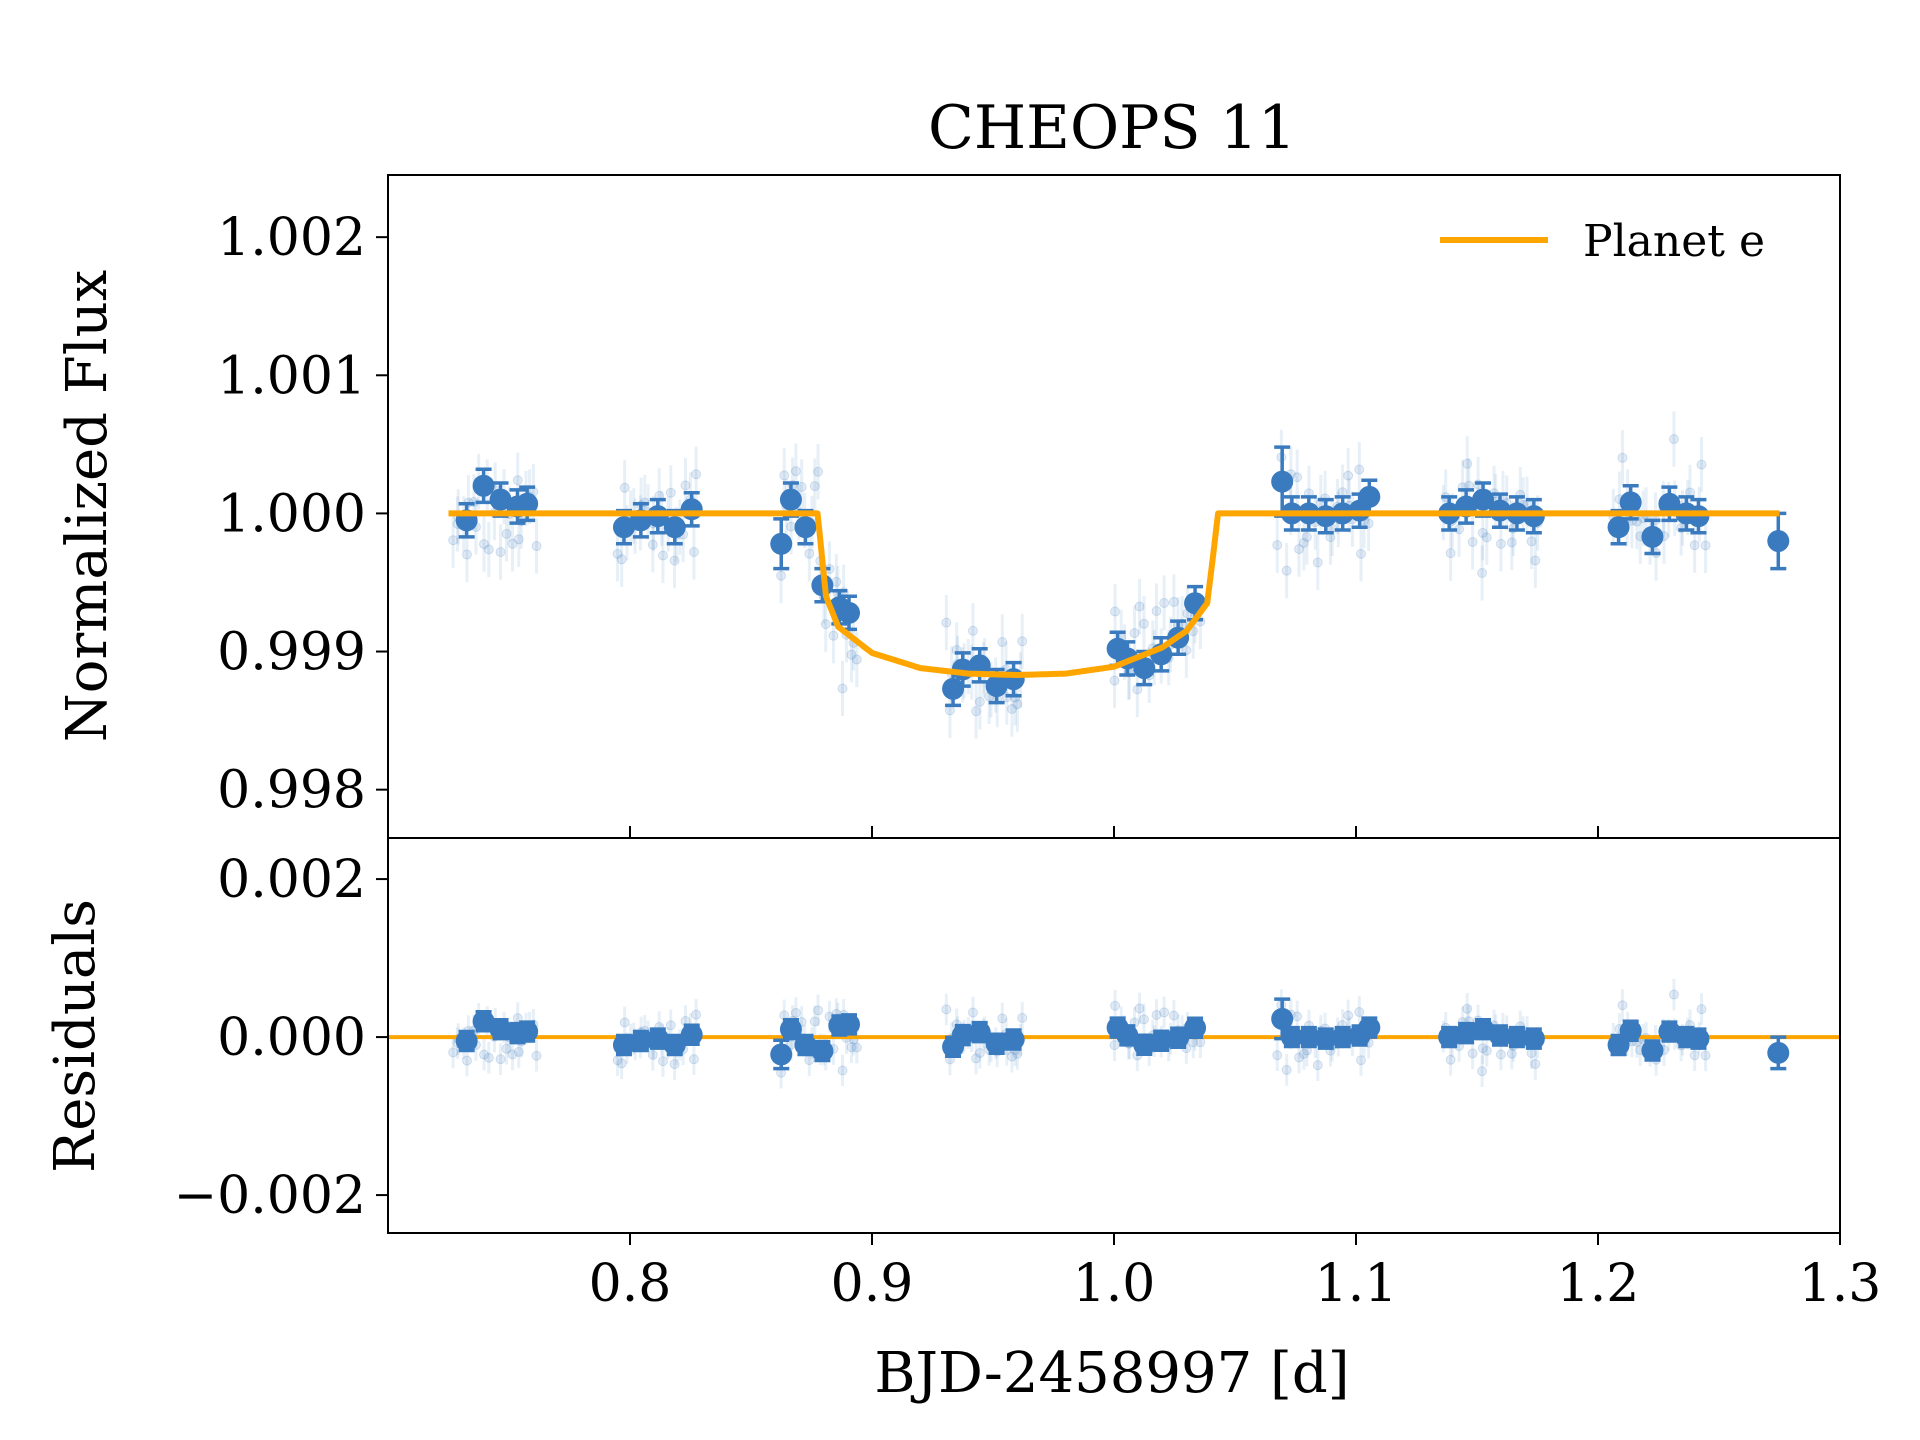  Describe the element at coordinates (1674, 241) in the screenshot. I see `legend-label-planet-e: Planet e` at that location.